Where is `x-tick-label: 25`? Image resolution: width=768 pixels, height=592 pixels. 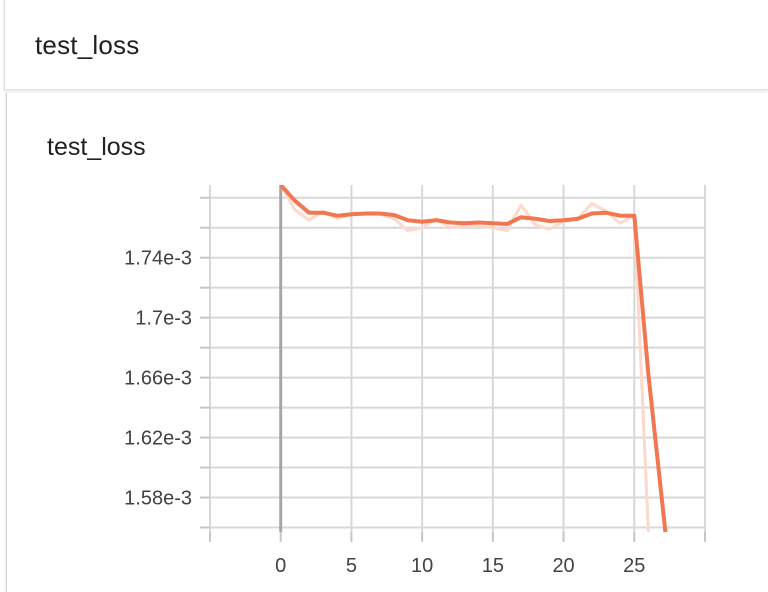 x-tick-label: 25 is located at coordinates (634, 566).